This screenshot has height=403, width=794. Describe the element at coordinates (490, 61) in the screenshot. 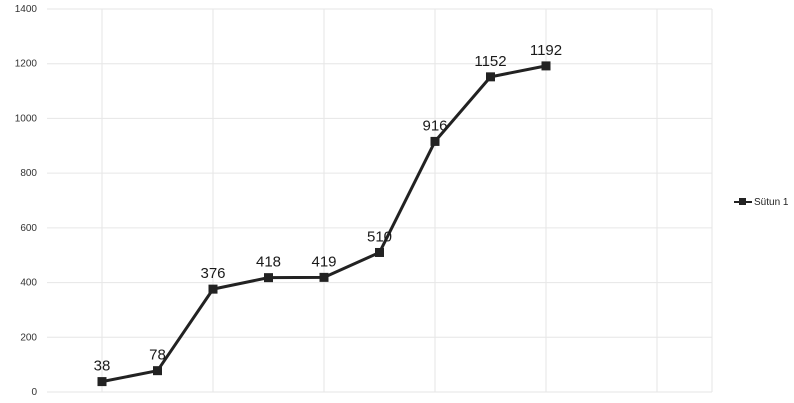

I see `data-label: 1152` at that location.